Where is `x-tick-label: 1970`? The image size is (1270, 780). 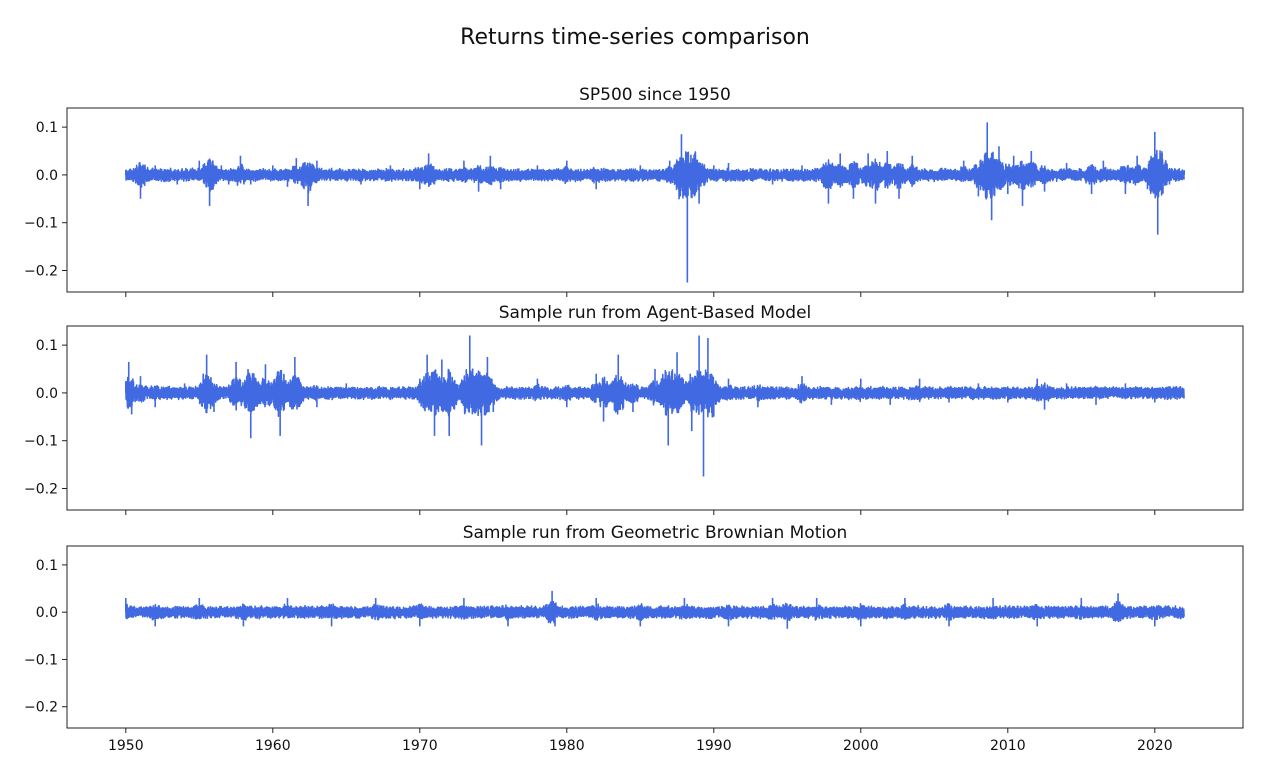 x-tick-label: 1970 is located at coordinates (420, 746).